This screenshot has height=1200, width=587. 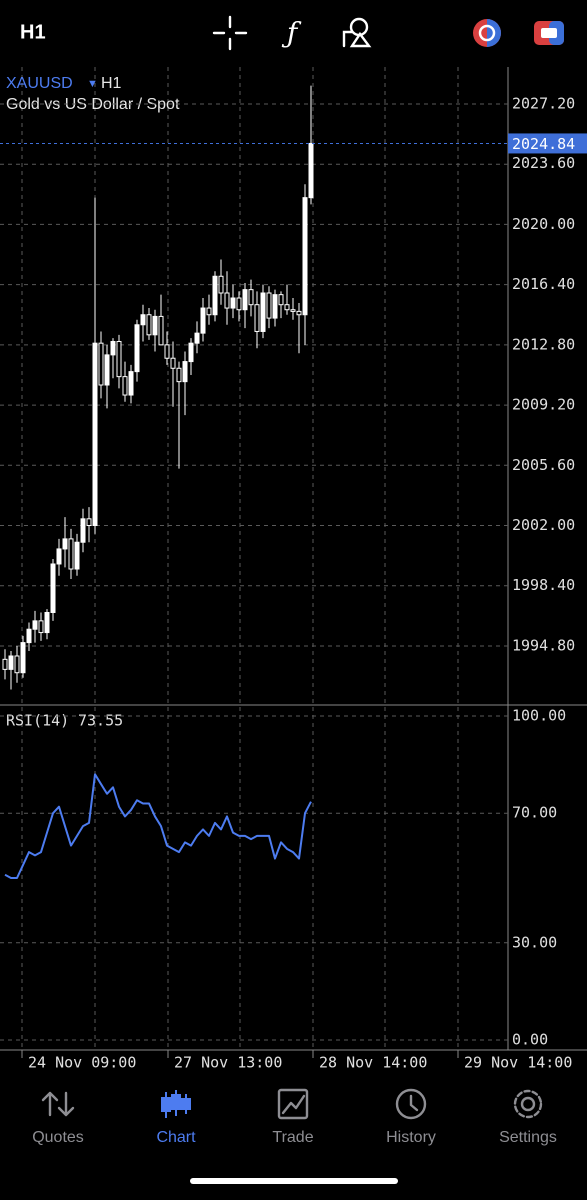 What do you see at coordinates (543, 284) in the screenshot?
I see `y-tick-label: 2016.40` at bounding box center [543, 284].